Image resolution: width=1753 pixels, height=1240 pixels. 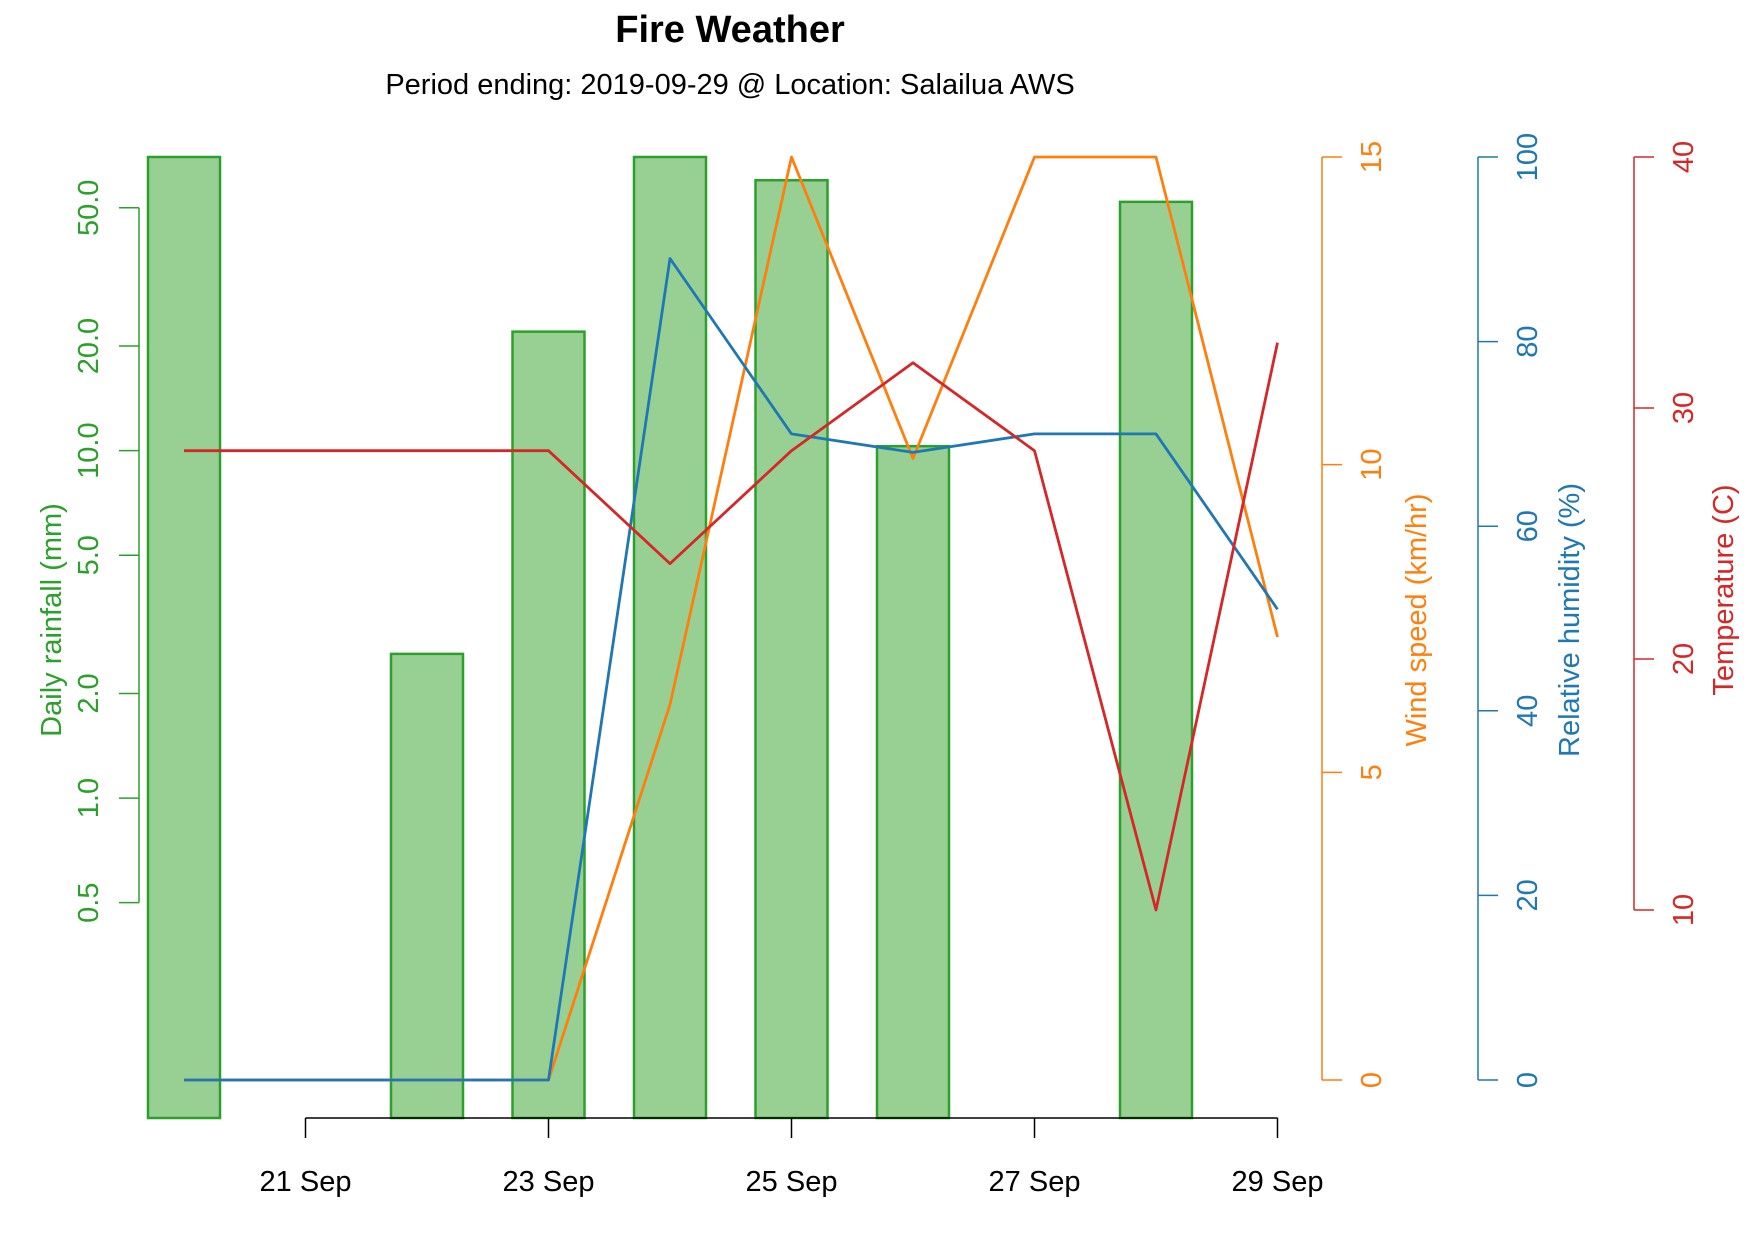 I want to click on humidity-tick-label: 0, so click(x=1528, y=1080).